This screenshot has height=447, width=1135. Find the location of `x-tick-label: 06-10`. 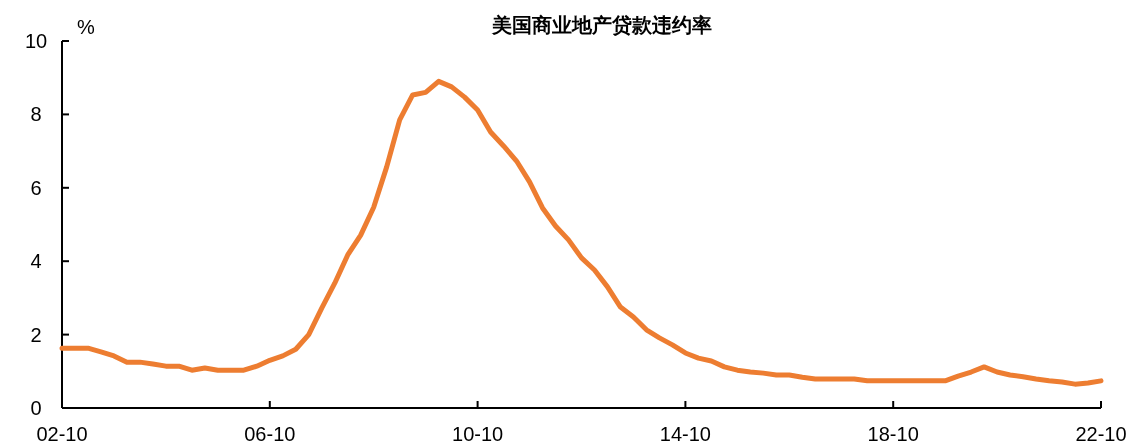

x-tick-label: 06-10 is located at coordinates (270, 434).